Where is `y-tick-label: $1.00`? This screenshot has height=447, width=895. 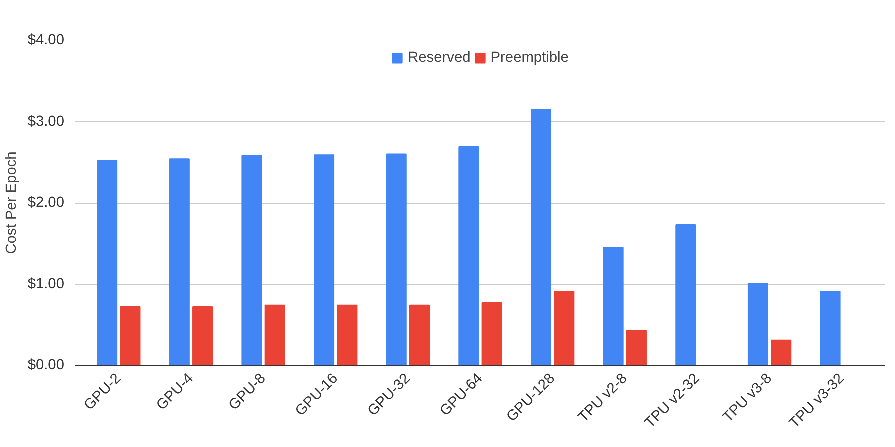 y-tick-label: $1.00 is located at coordinates (46, 284).